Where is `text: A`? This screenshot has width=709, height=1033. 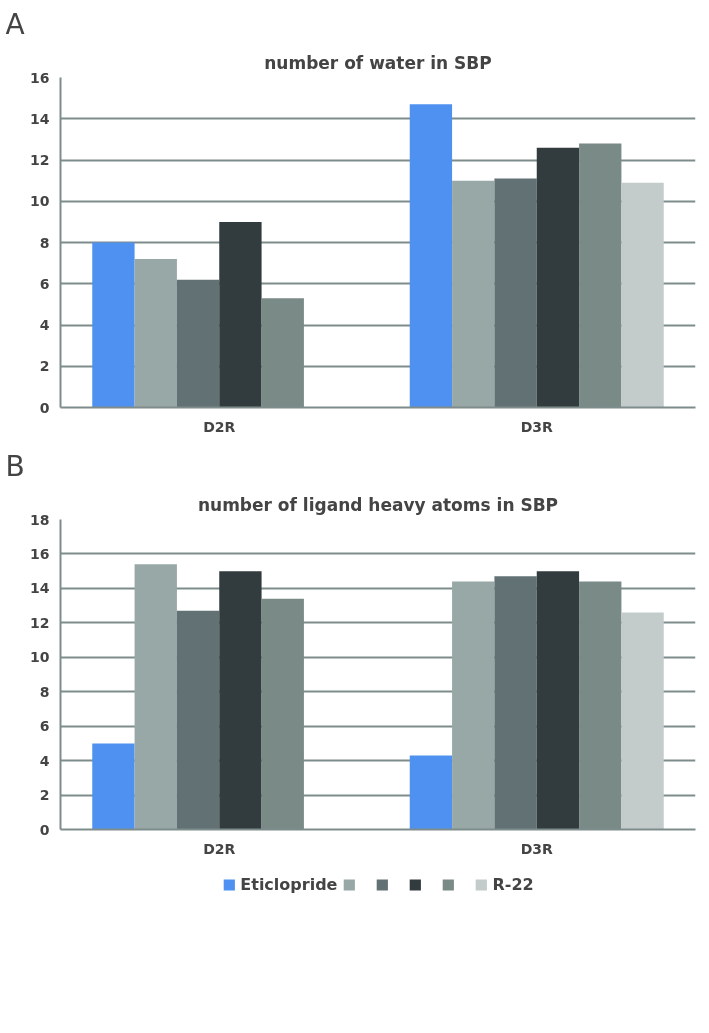 text: A is located at coordinates (15, 24).